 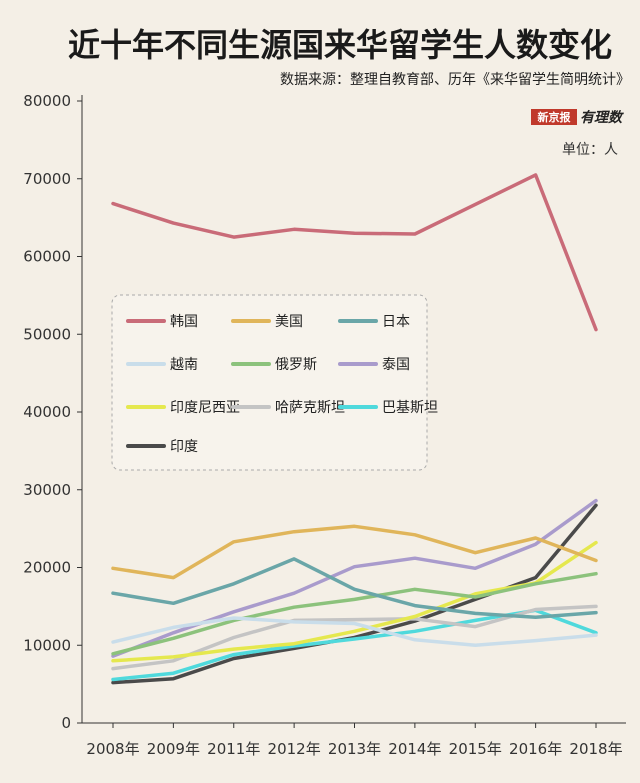 What do you see at coordinates (595, 749) in the screenshot?
I see `x-tick-label: 2018年` at bounding box center [595, 749].